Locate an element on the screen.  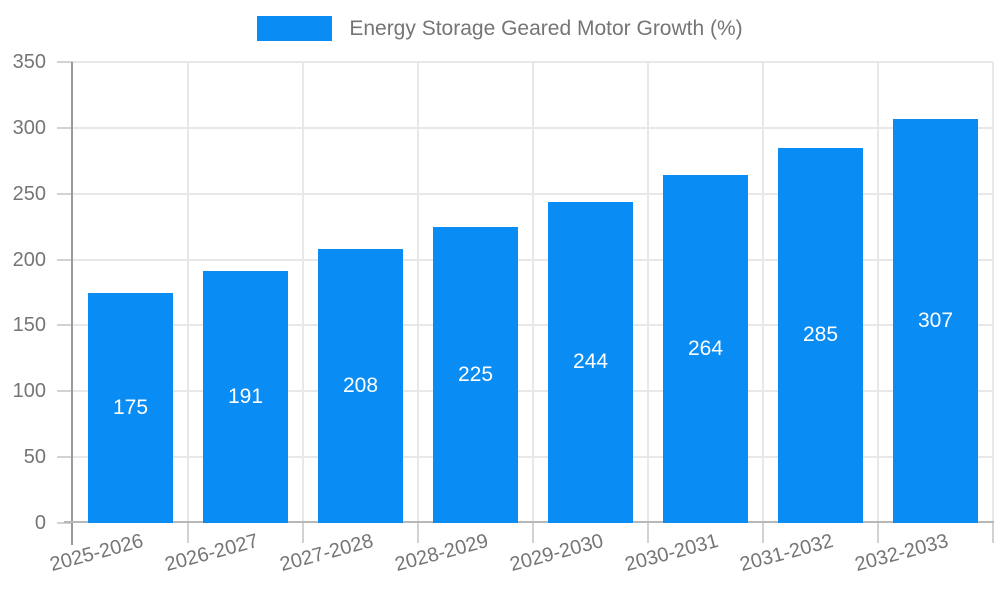
legend-swatch is located at coordinates (295, 28).